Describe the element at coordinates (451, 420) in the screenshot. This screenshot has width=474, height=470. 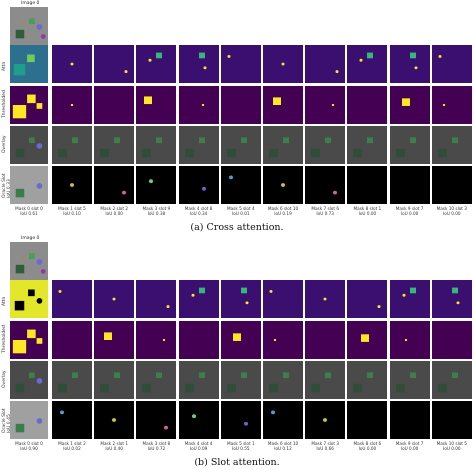
I see `mask-tile-r3-c10` at that location.